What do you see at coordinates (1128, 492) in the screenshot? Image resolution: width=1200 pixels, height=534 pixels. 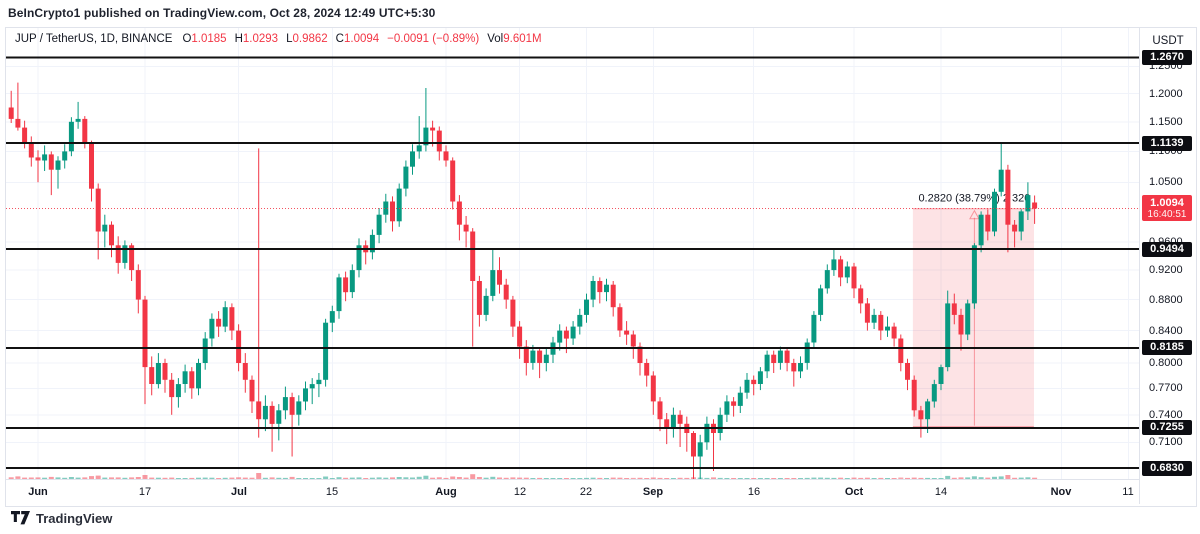 I see `time-axis-label: 11` at bounding box center [1128, 492].